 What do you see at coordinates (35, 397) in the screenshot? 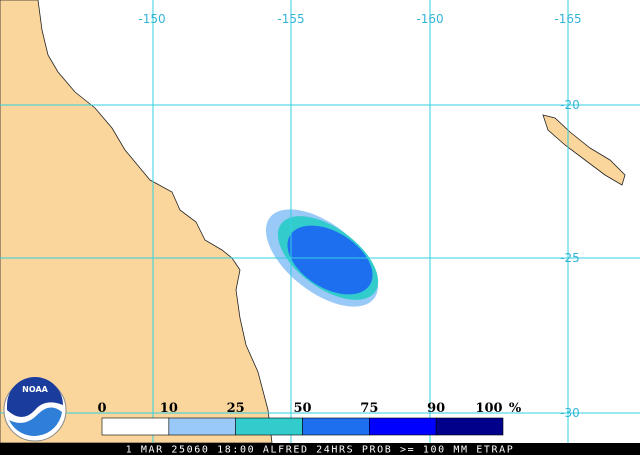
I see `logo-top` at bounding box center [35, 397].